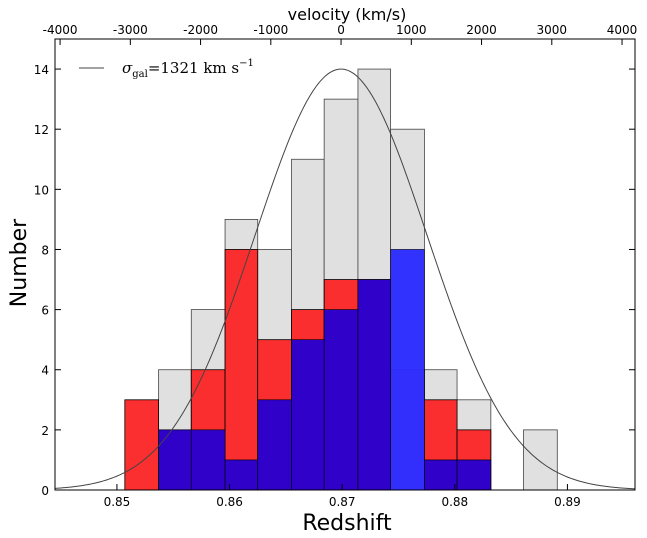 The height and width of the screenshot is (538, 647). What do you see at coordinates (341, 30) in the screenshot?
I see `top-tick-label-4: 0` at bounding box center [341, 30].